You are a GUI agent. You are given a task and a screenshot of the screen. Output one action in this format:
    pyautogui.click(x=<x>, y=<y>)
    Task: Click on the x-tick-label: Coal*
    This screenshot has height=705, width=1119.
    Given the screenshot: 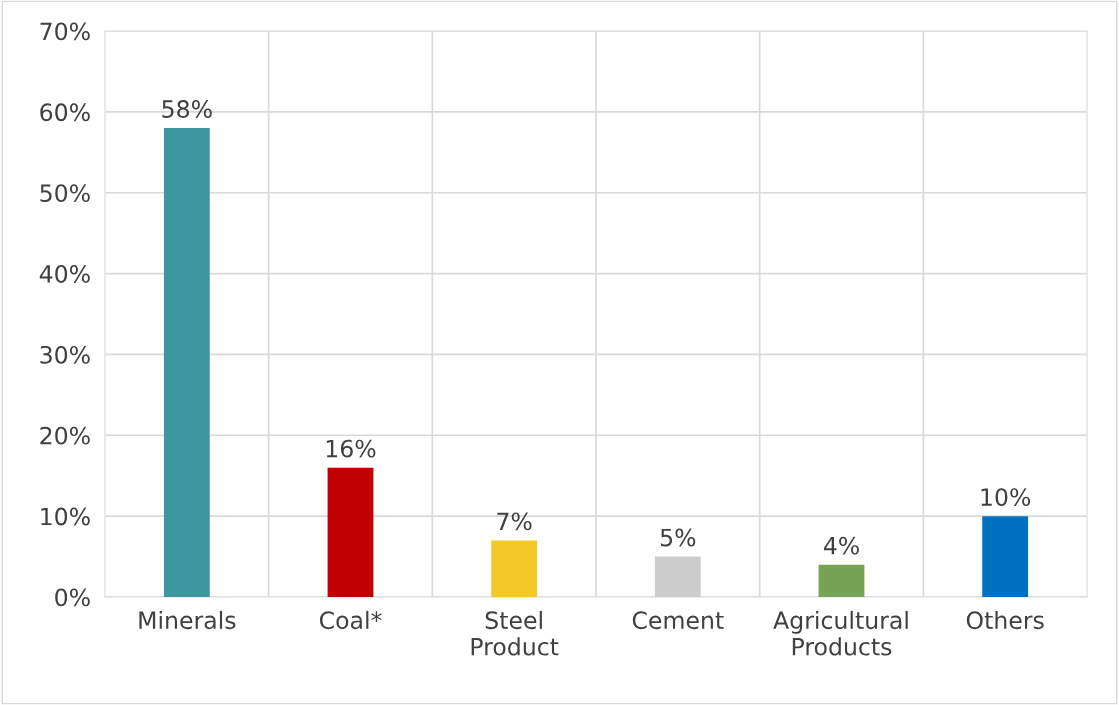 What is the action you would take?
    pyautogui.click(x=350, y=620)
    